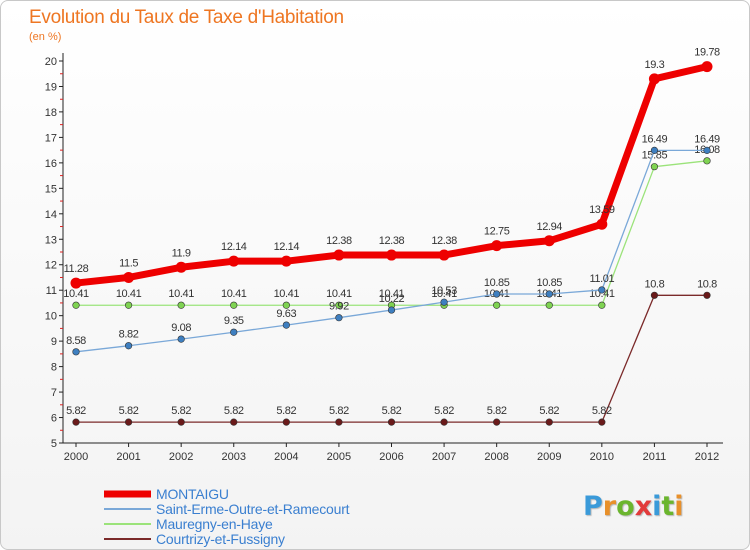 The image size is (750, 550). I want to click on legend-label: Mauregny-en-Haye, so click(214, 524).